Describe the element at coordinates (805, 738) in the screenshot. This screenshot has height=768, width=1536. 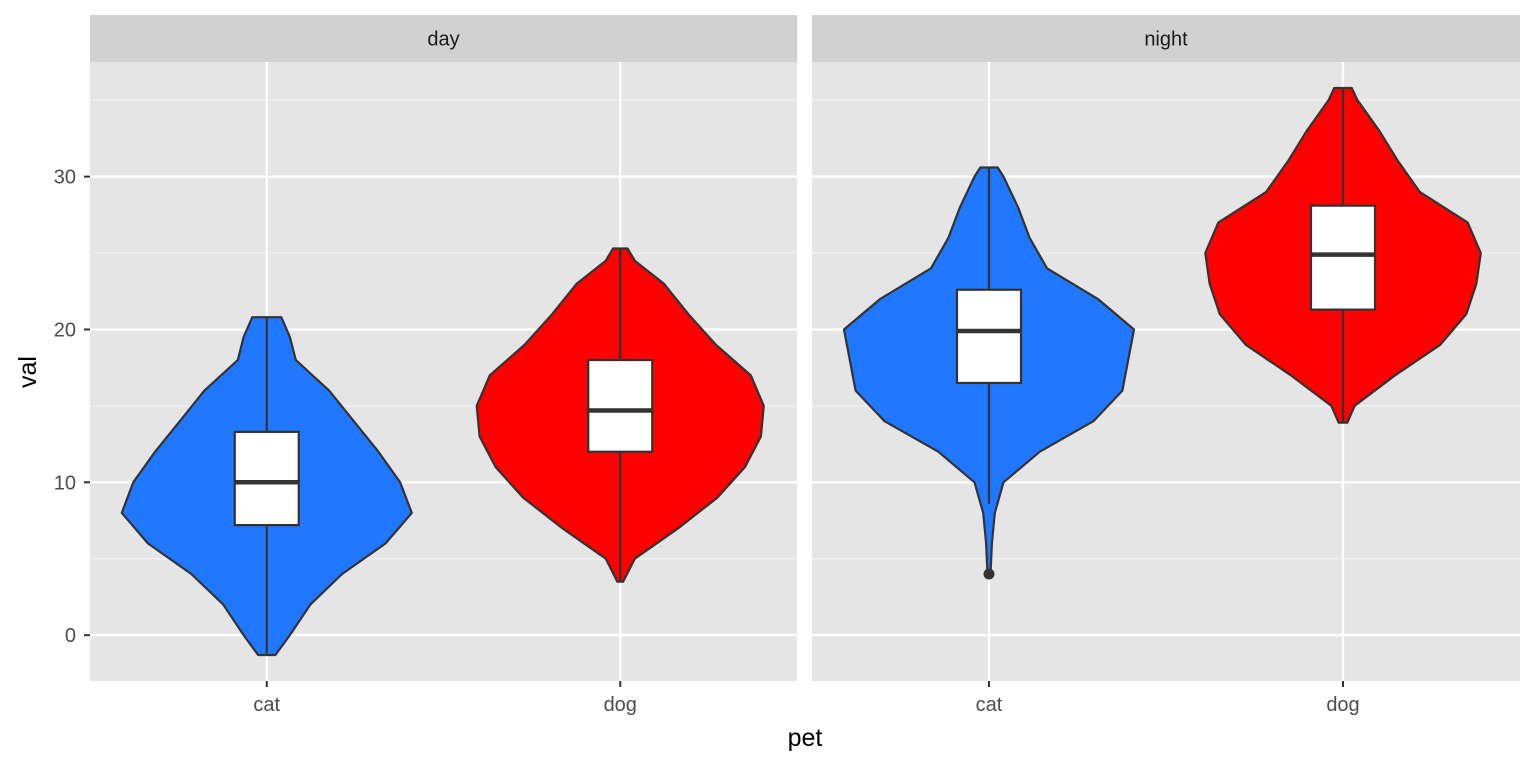
I see `x-axis-title: pet` at that location.